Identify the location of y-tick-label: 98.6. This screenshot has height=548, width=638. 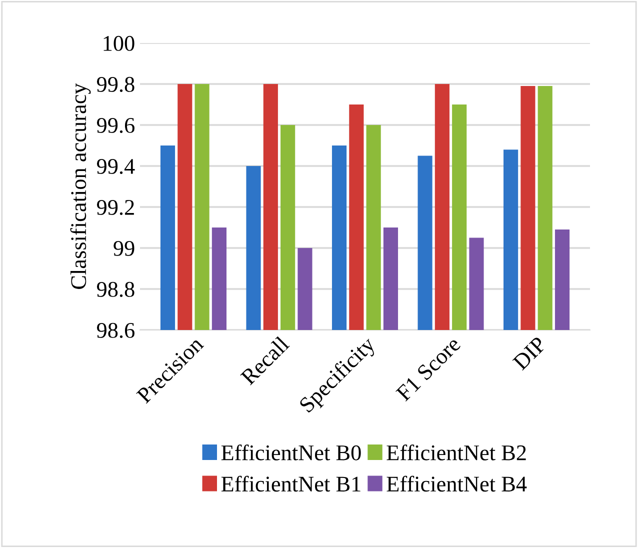
(115, 330).